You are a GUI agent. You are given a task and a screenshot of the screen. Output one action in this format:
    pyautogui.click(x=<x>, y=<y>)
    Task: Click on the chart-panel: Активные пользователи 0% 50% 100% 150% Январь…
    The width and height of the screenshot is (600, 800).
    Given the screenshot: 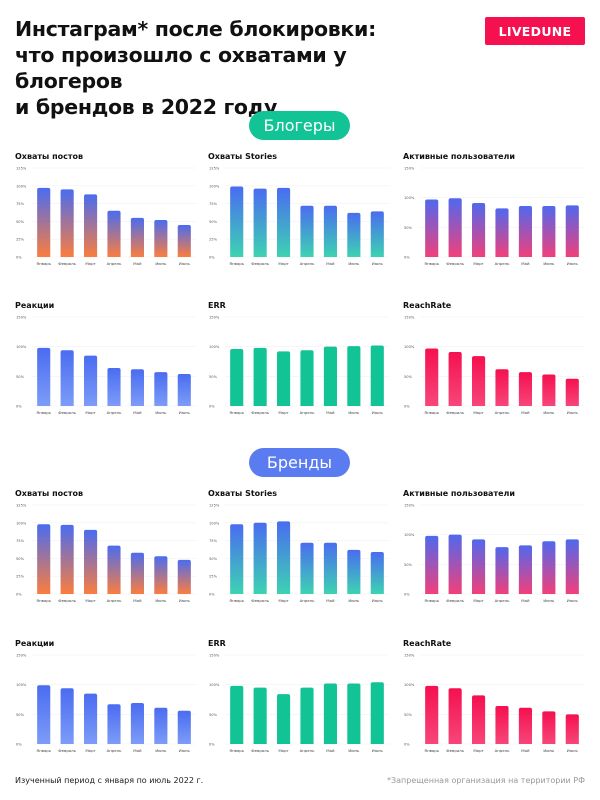 What is the action you would take?
    pyautogui.click(x=495, y=216)
    